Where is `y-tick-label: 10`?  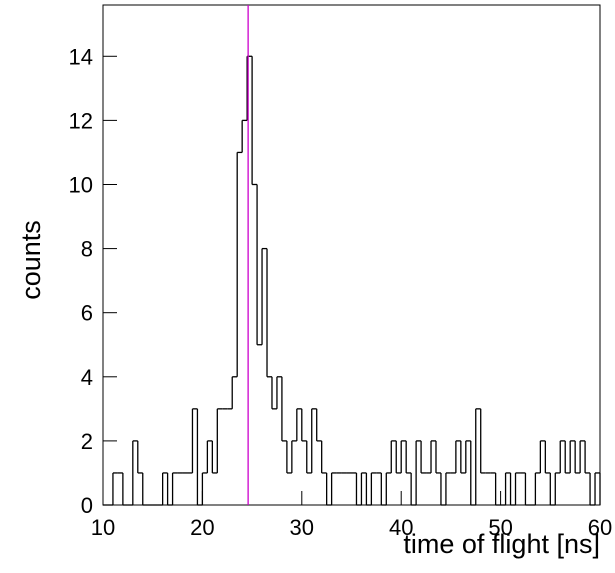
y-tick-label: 10 is located at coordinates (81, 184).